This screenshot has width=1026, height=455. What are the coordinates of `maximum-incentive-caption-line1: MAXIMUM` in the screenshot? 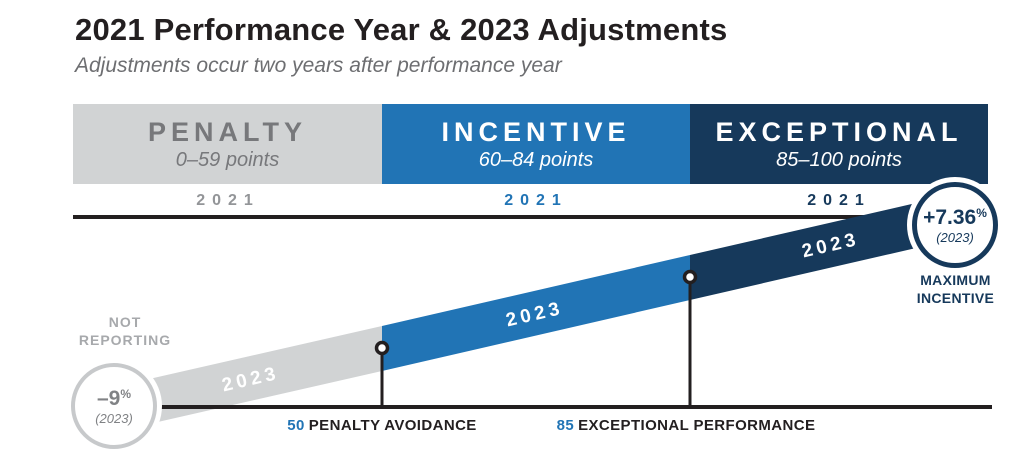 It's located at (955, 280).